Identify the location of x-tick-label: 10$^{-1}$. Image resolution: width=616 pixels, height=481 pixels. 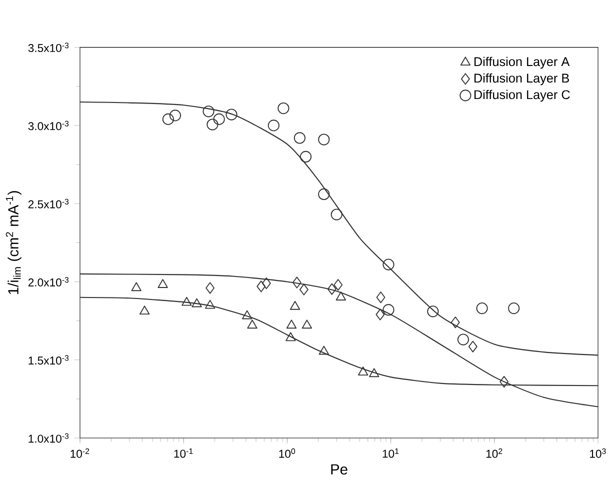
(183, 453).